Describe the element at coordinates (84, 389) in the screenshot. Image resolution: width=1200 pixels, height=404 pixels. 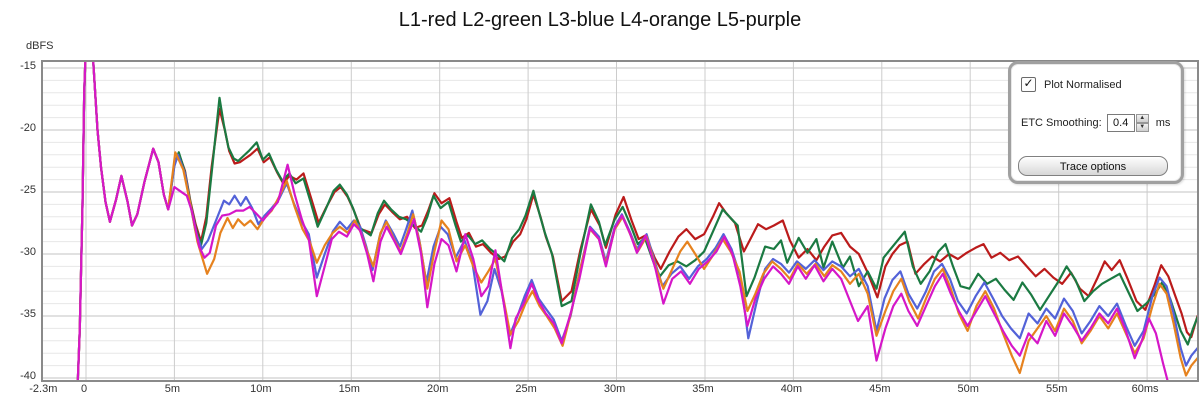
I see `x-tick-label: 0` at that location.